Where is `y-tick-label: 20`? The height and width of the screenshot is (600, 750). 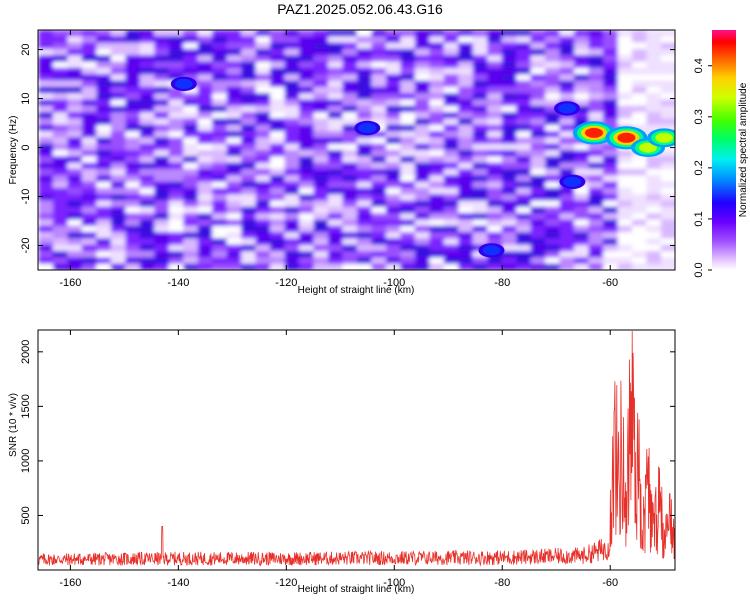 y-tick-label: 20 is located at coordinates (26, 49).